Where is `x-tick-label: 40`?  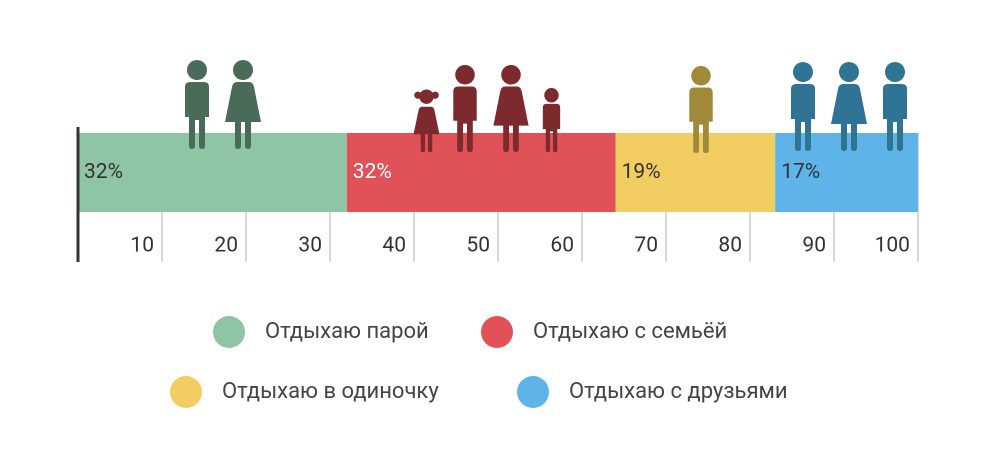 x-tick-label: 40 is located at coordinates (394, 246).